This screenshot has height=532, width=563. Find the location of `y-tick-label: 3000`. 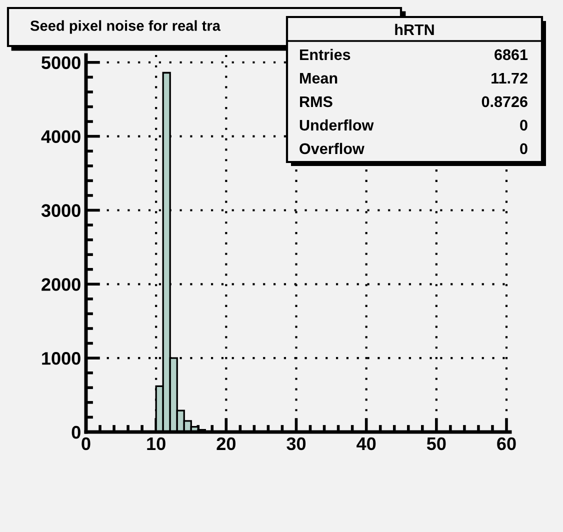

y-tick-label: 3000 is located at coordinates (60, 210).